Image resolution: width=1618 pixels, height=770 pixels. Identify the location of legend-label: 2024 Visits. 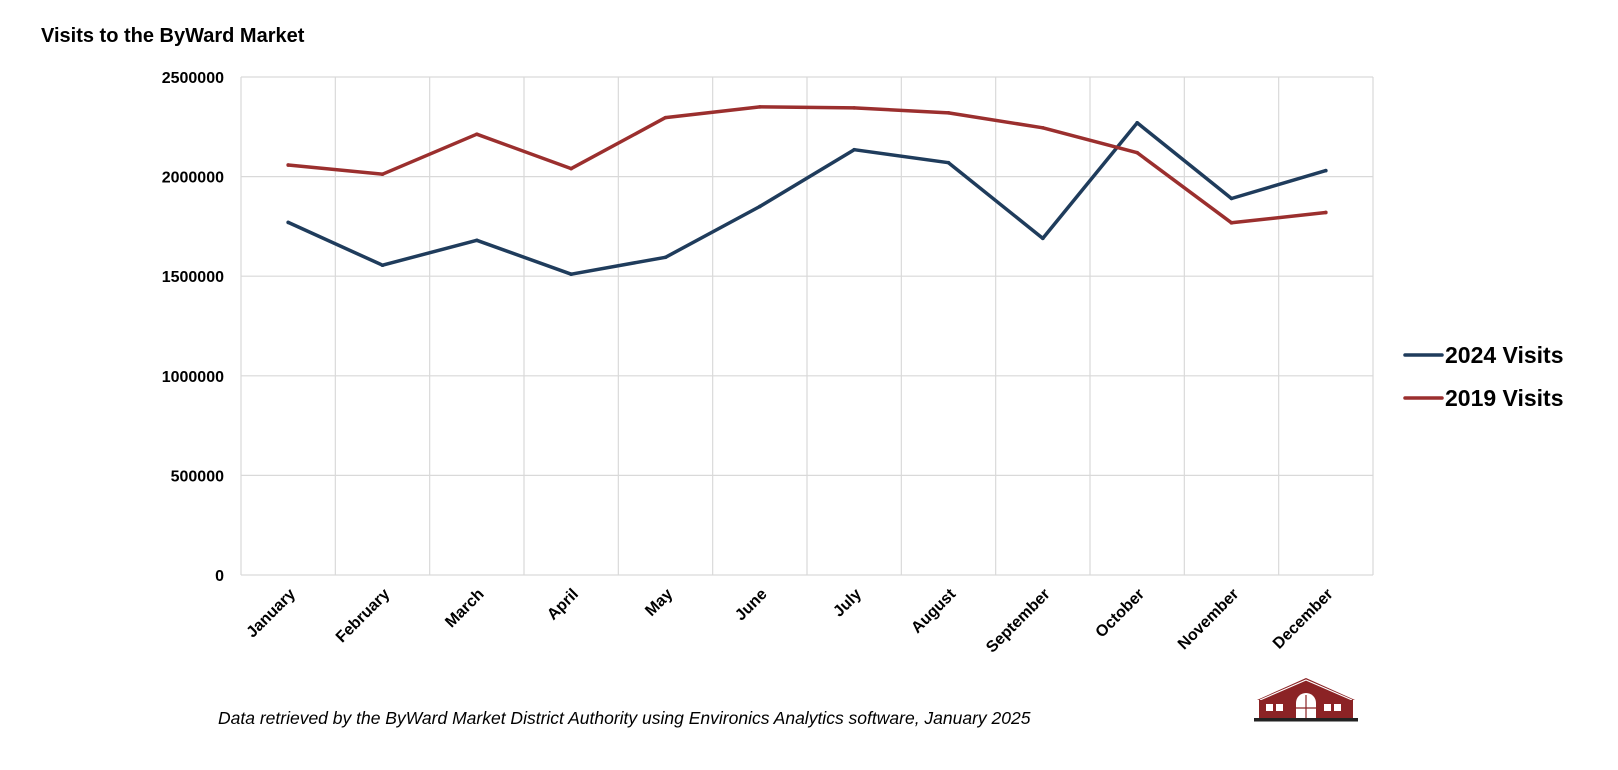
(1504, 355).